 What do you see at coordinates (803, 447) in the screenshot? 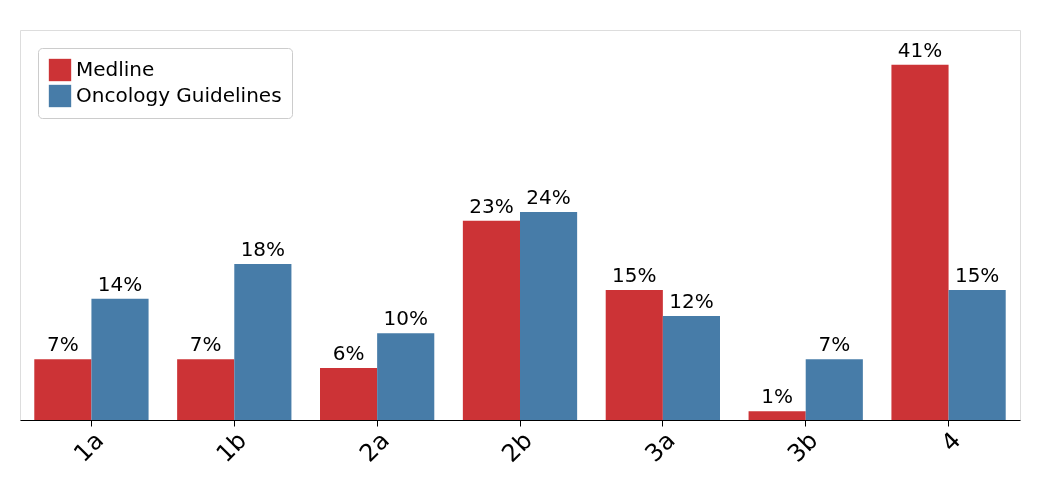
I see `x-tick-label: 3b` at bounding box center [803, 447].